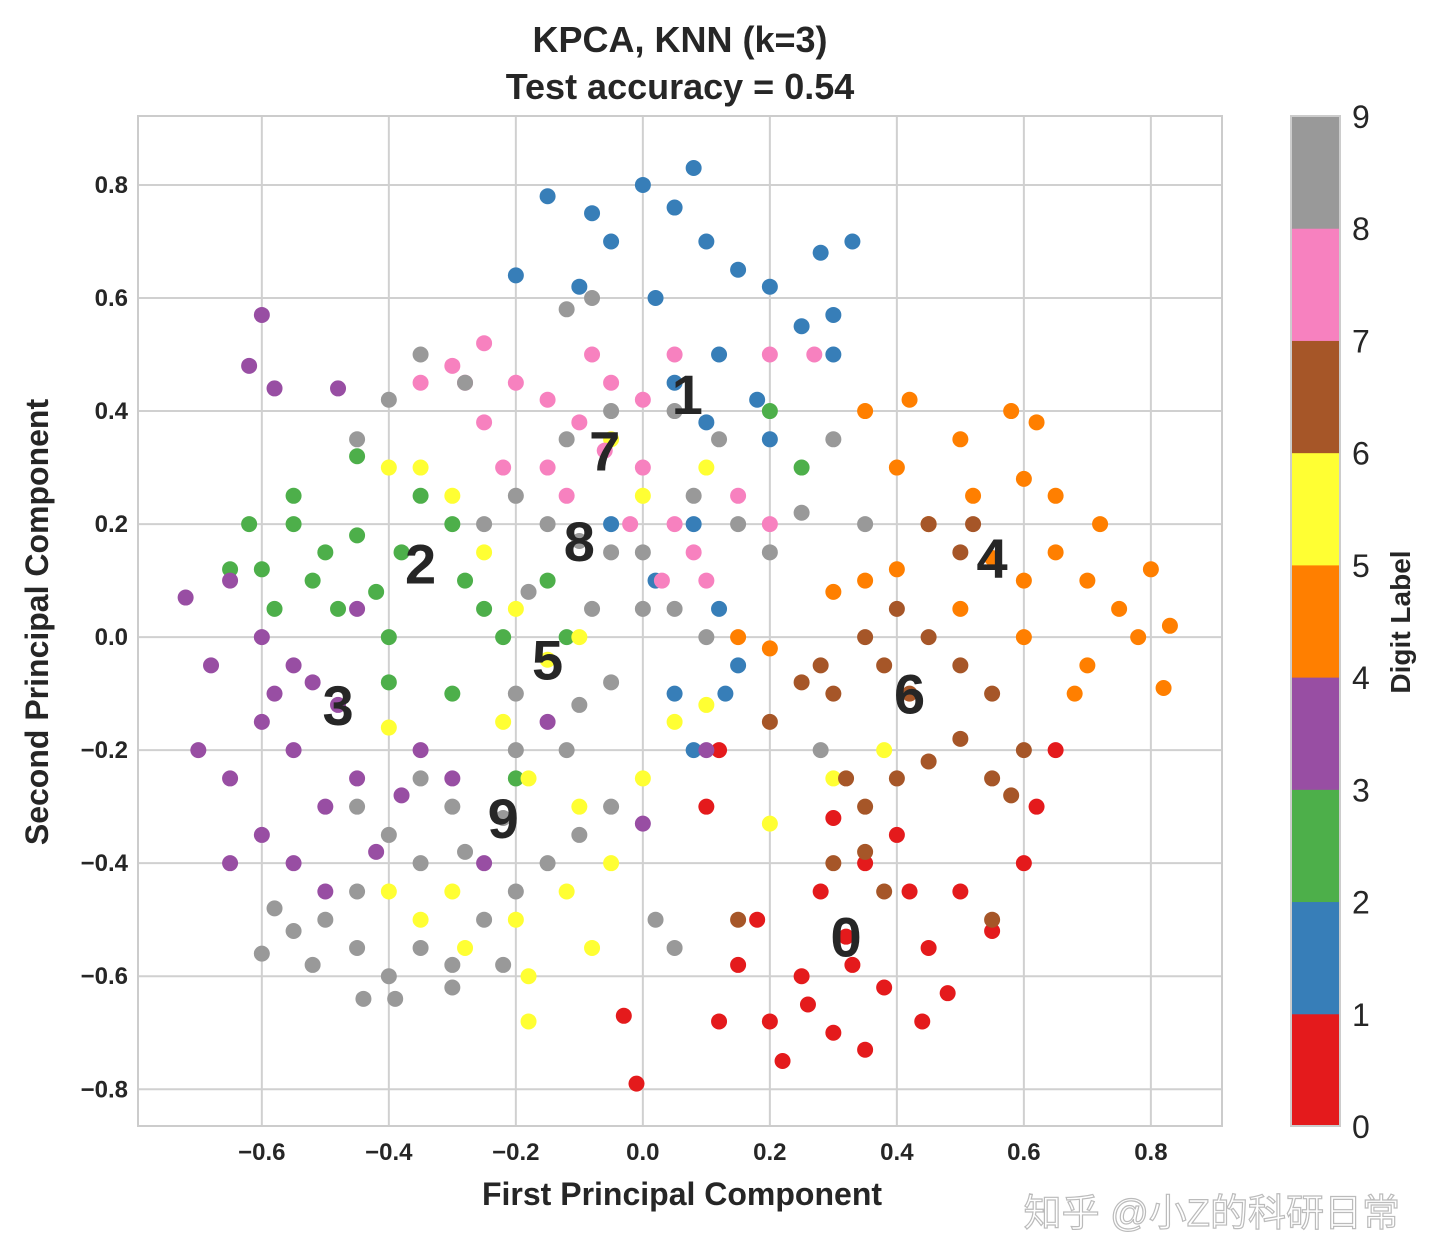 The width and height of the screenshot is (1440, 1239). I want to click on x-tick-label: −0.2, so click(515, 1152).